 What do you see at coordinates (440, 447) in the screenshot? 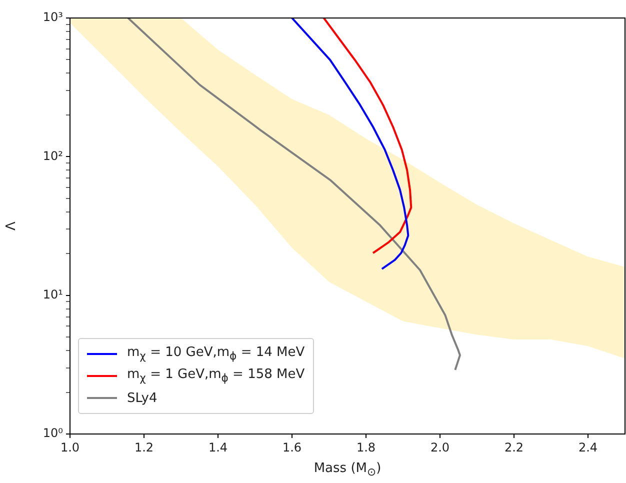
I see `x-tick-label: 2.0` at bounding box center [440, 447].